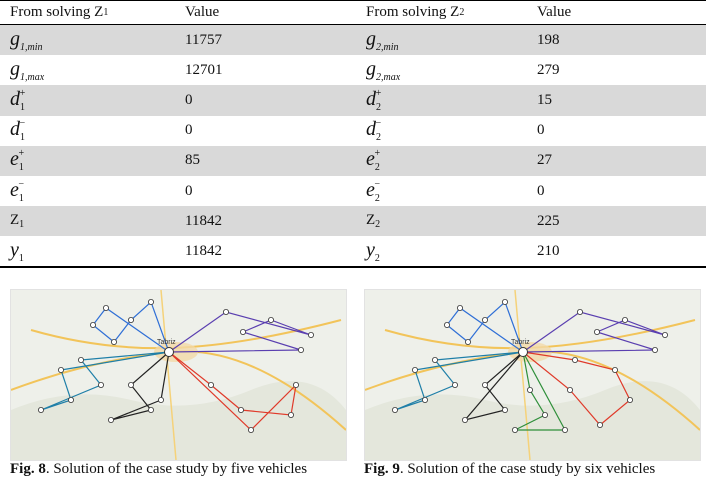  I want to click on right-variable: g2,max, so click(383, 70).